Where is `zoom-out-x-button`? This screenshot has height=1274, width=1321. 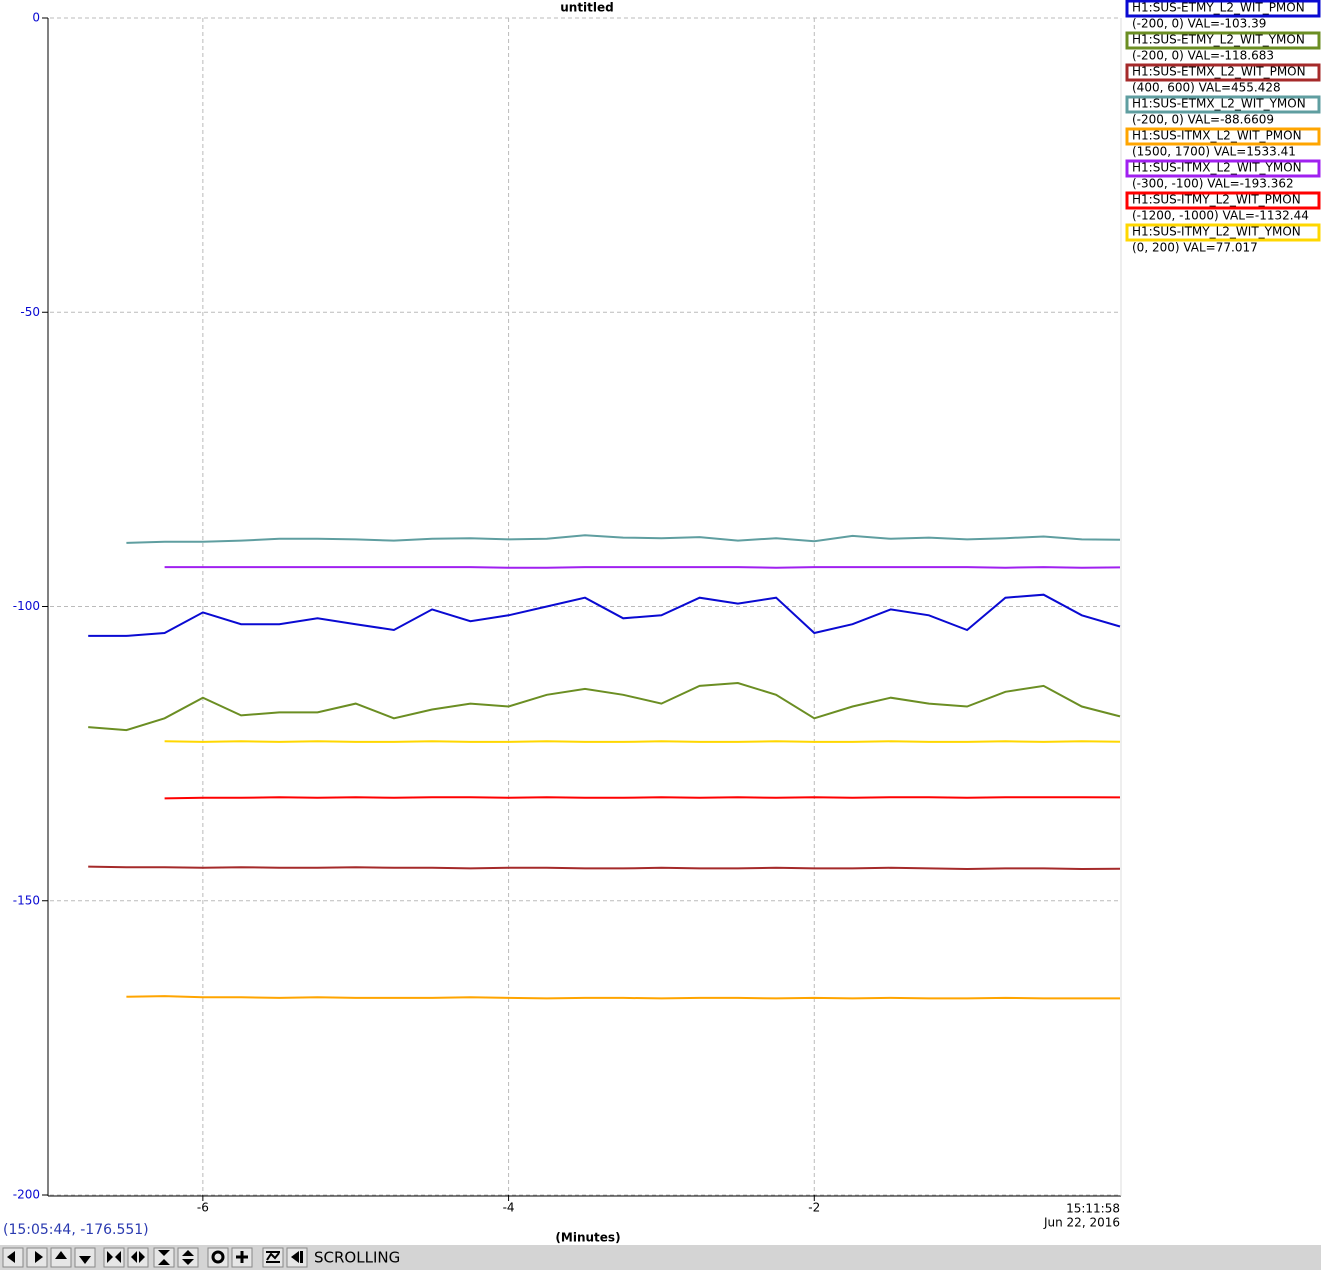
zoom-out-x-button is located at coordinates (138, 1257).